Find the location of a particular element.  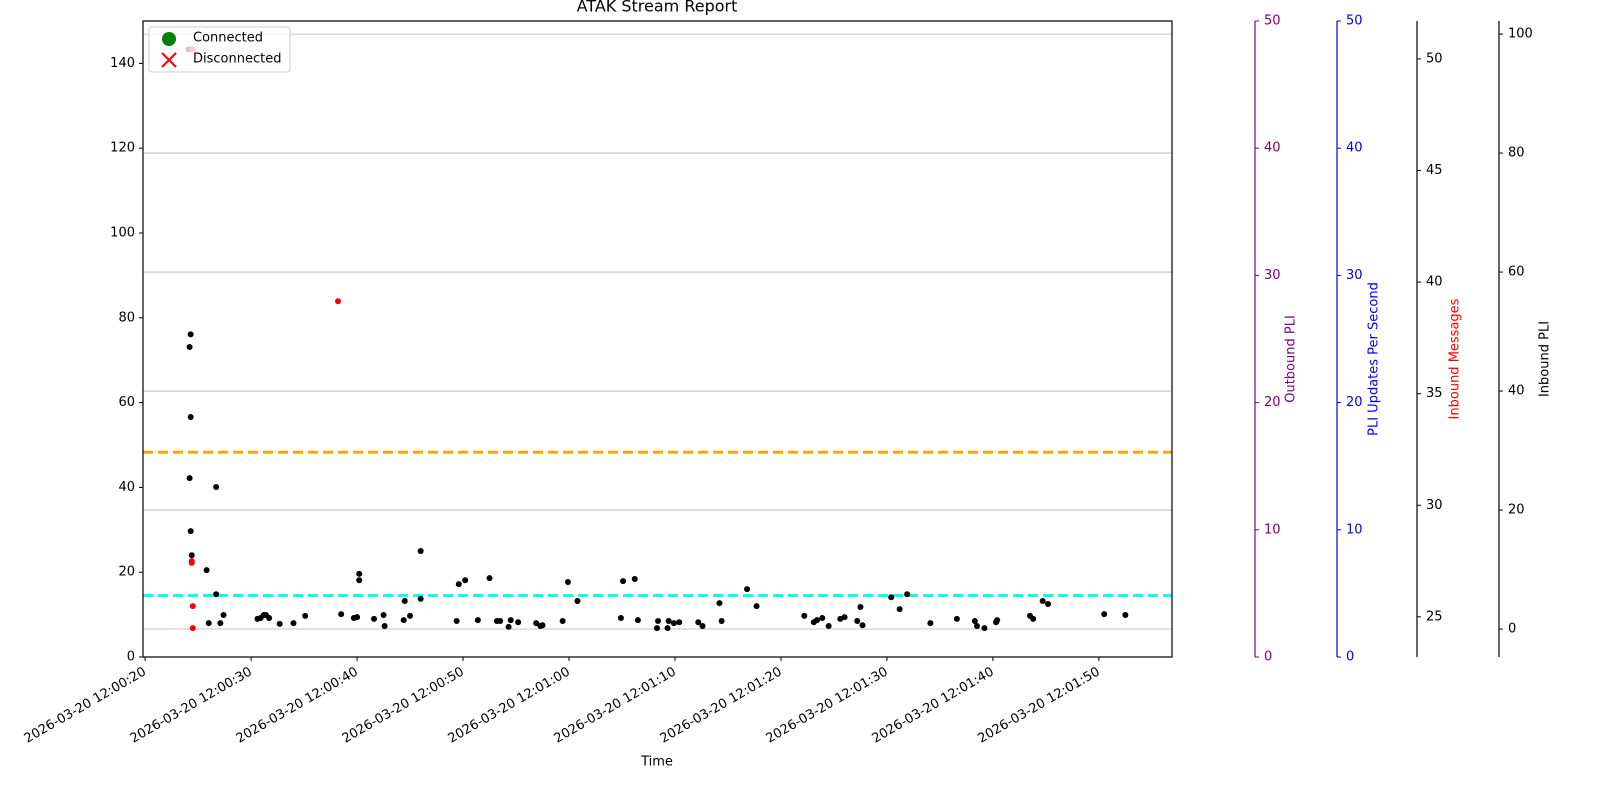

y-tick-label: 45 is located at coordinates (1434, 170).